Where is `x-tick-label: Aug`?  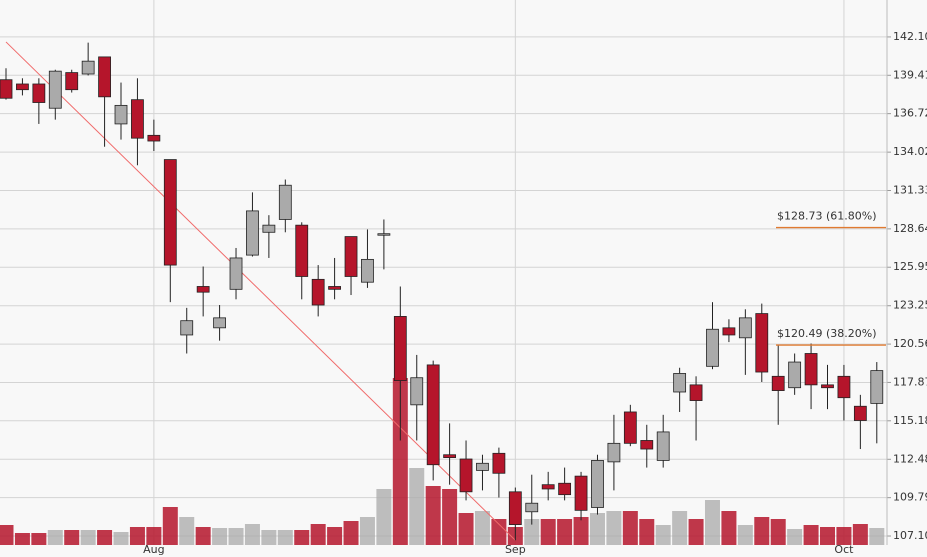 x-tick-label: Aug is located at coordinates (153, 549).